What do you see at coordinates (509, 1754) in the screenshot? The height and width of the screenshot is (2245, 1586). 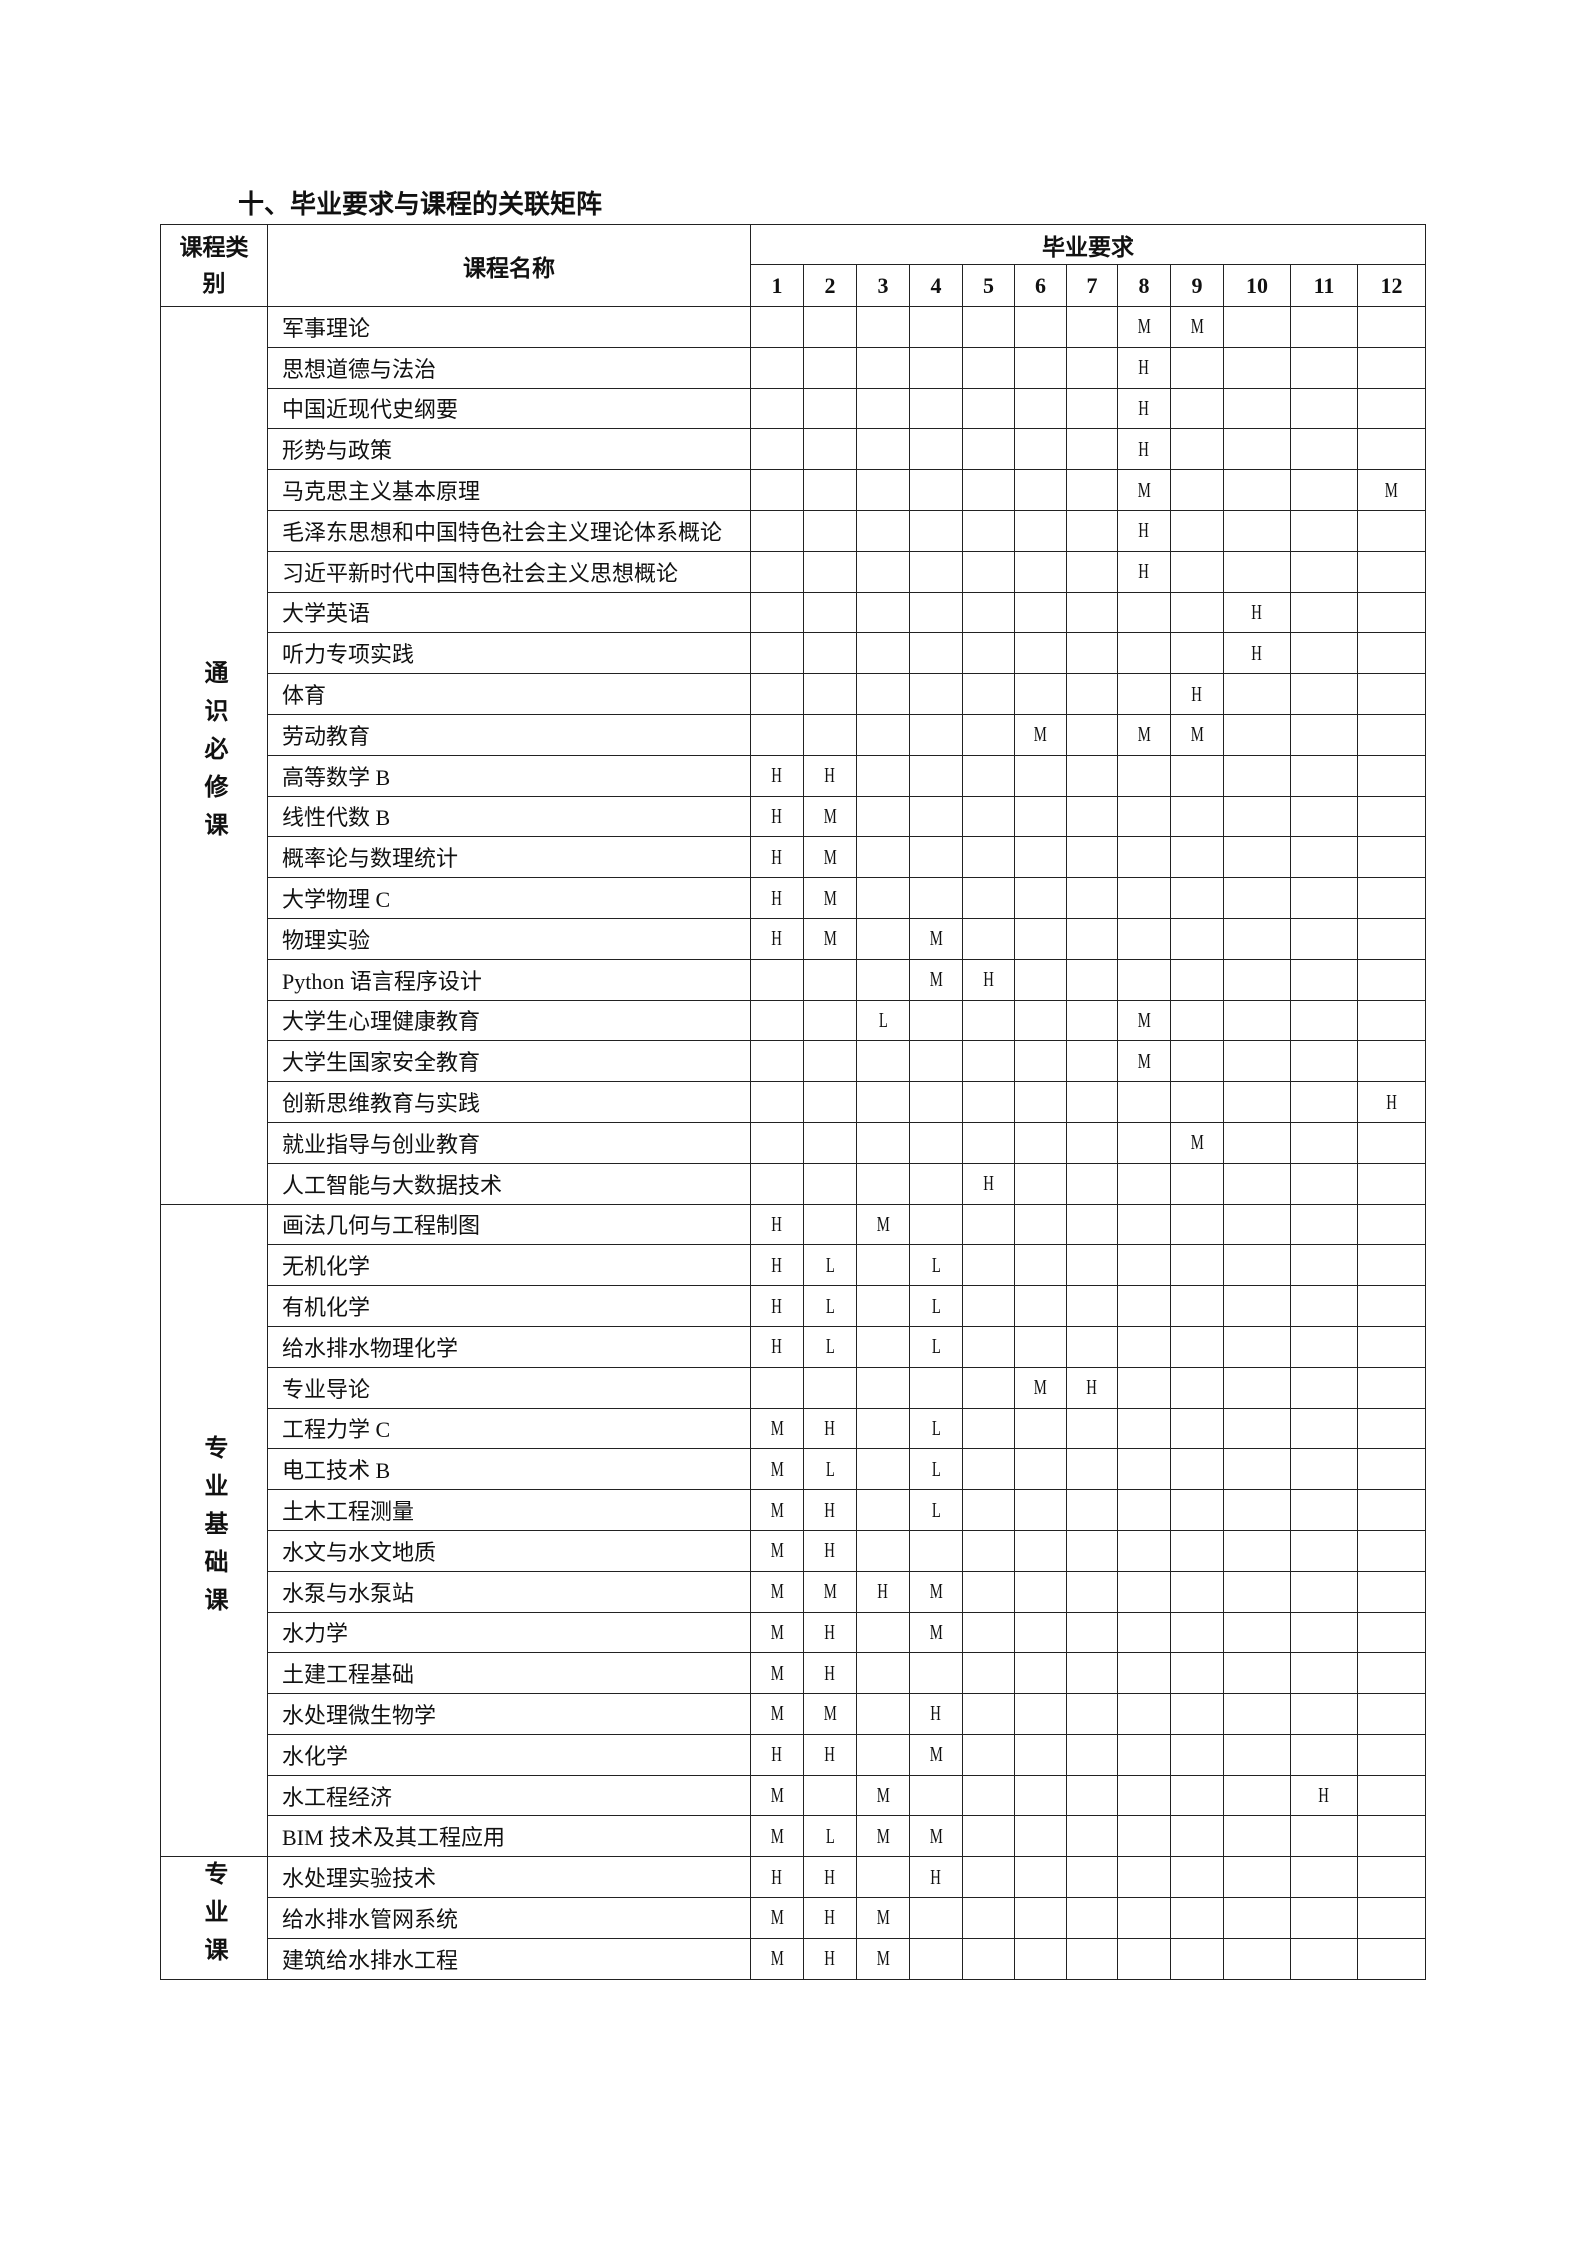 I see `course-name: 水化学` at bounding box center [509, 1754].